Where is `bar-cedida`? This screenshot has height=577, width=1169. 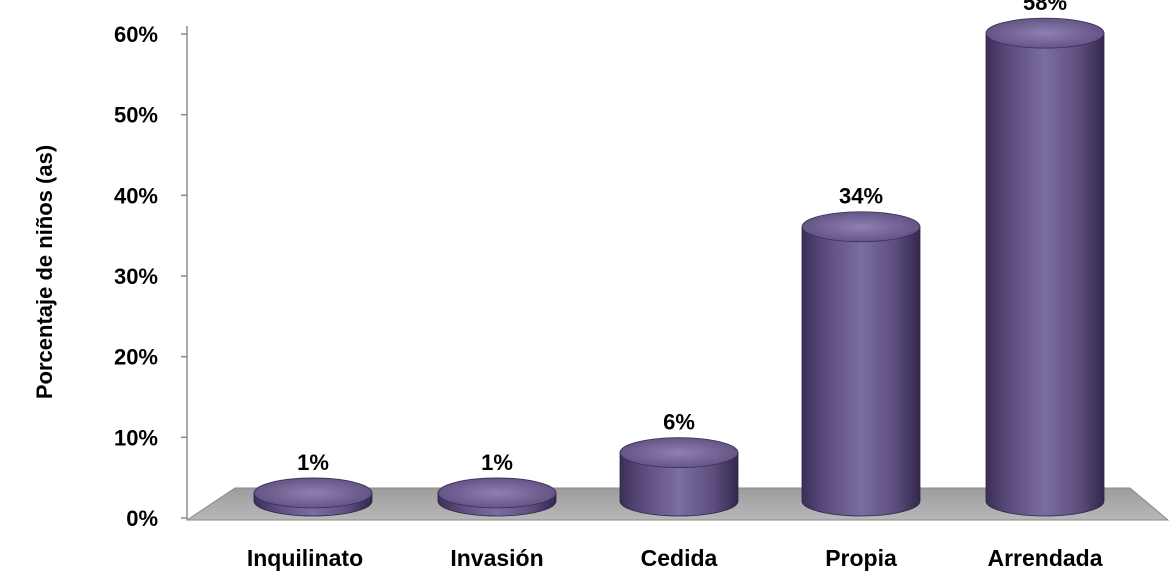
bar-cedida is located at coordinates (679, 477).